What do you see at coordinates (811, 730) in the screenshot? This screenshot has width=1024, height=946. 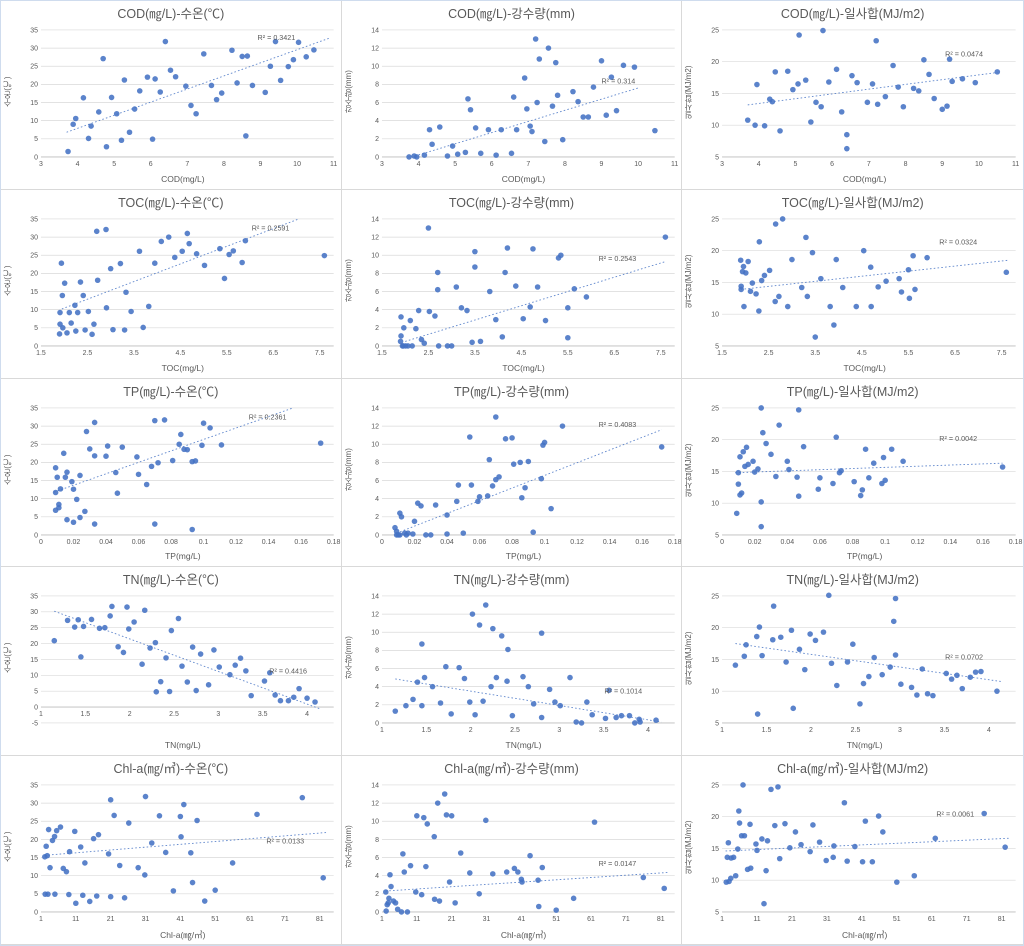 I see `x-tick-label: 2` at bounding box center [811, 730].